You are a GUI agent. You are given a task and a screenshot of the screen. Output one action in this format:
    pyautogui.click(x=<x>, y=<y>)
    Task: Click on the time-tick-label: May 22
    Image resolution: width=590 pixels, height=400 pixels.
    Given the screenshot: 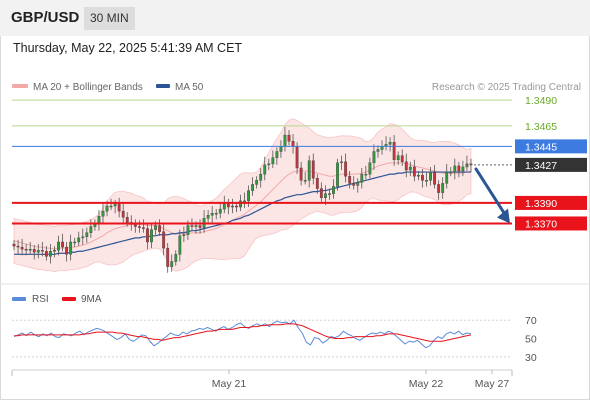 What is the action you would take?
    pyautogui.click(x=426, y=384)
    